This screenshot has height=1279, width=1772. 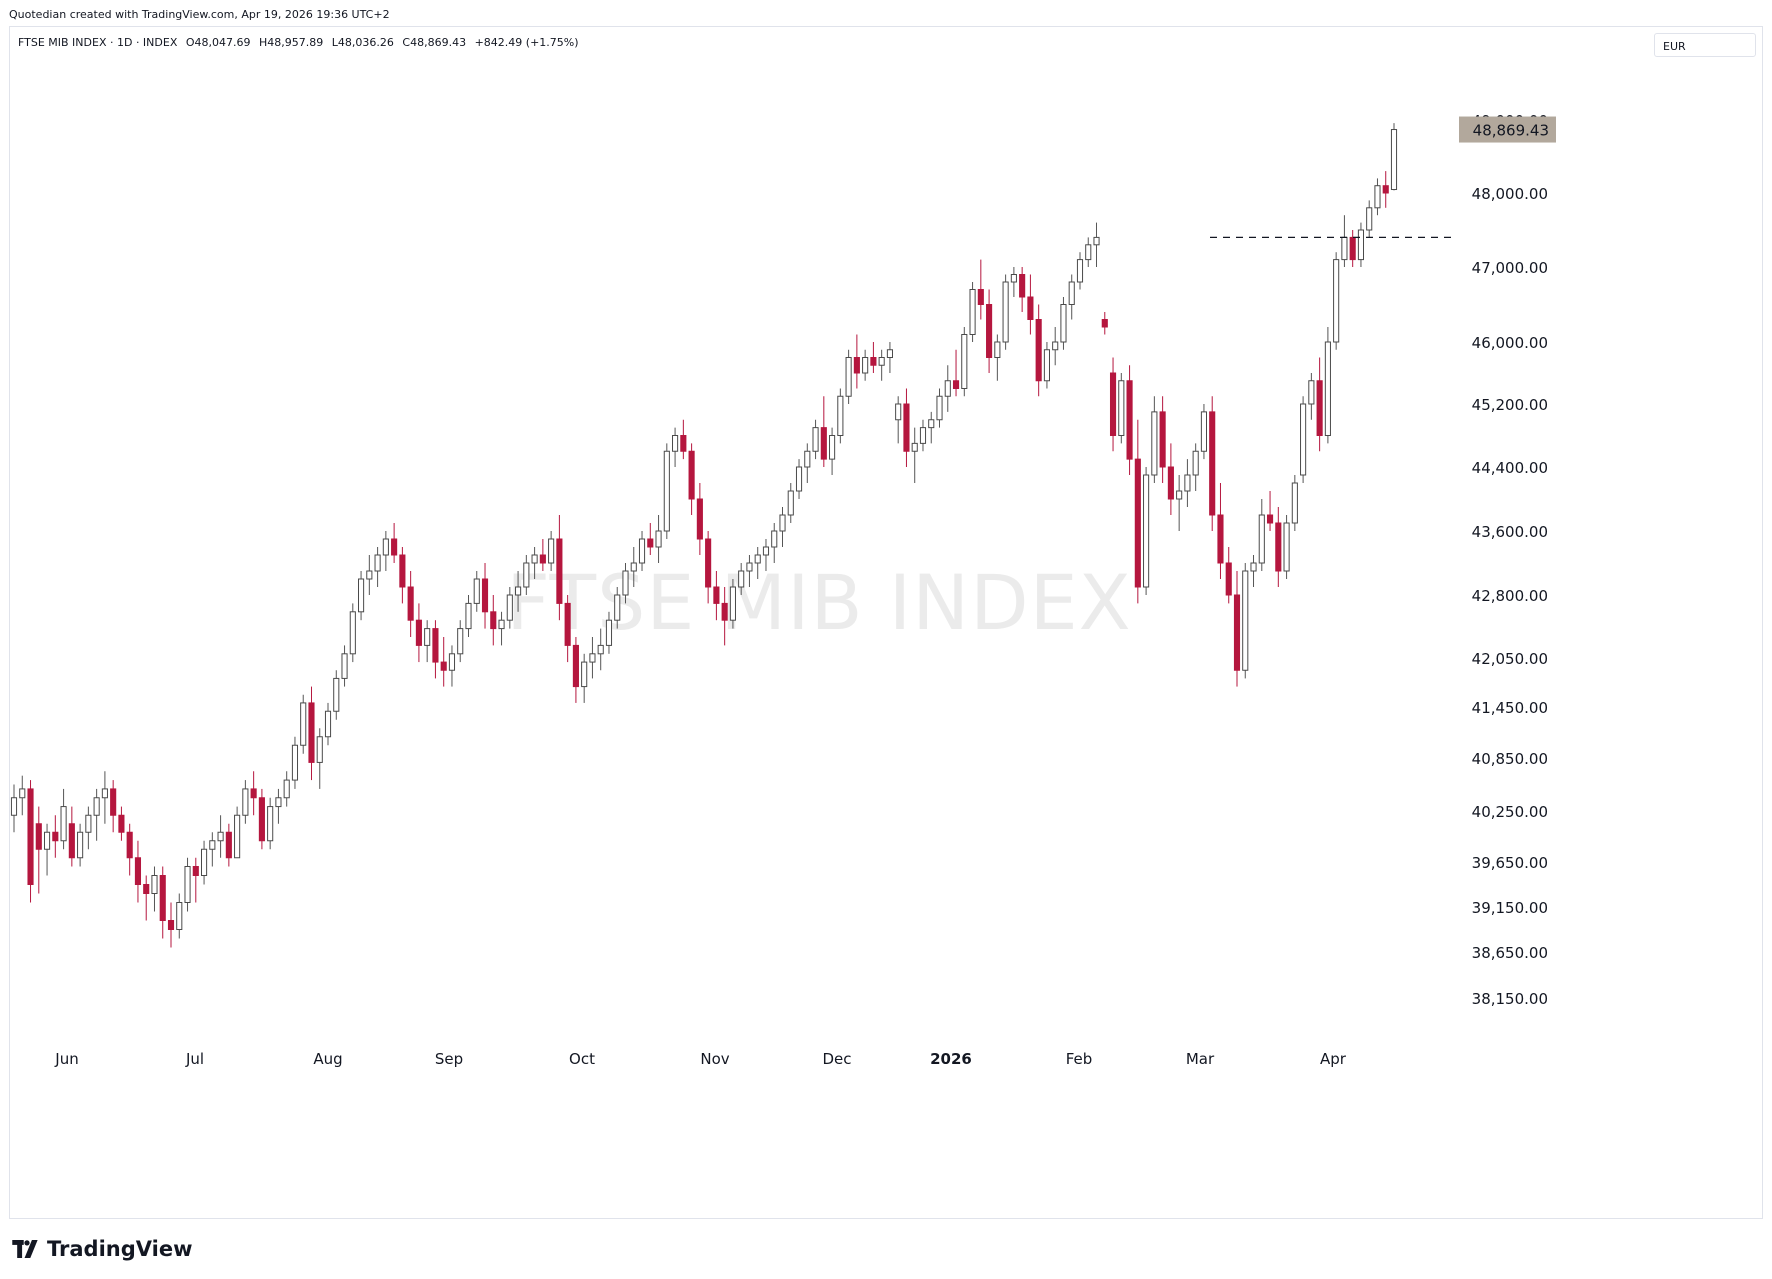 What do you see at coordinates (102, 1249) in the screenshot?
I see `tradingview-logo: TradingView` at bounding box center [102, 1249].